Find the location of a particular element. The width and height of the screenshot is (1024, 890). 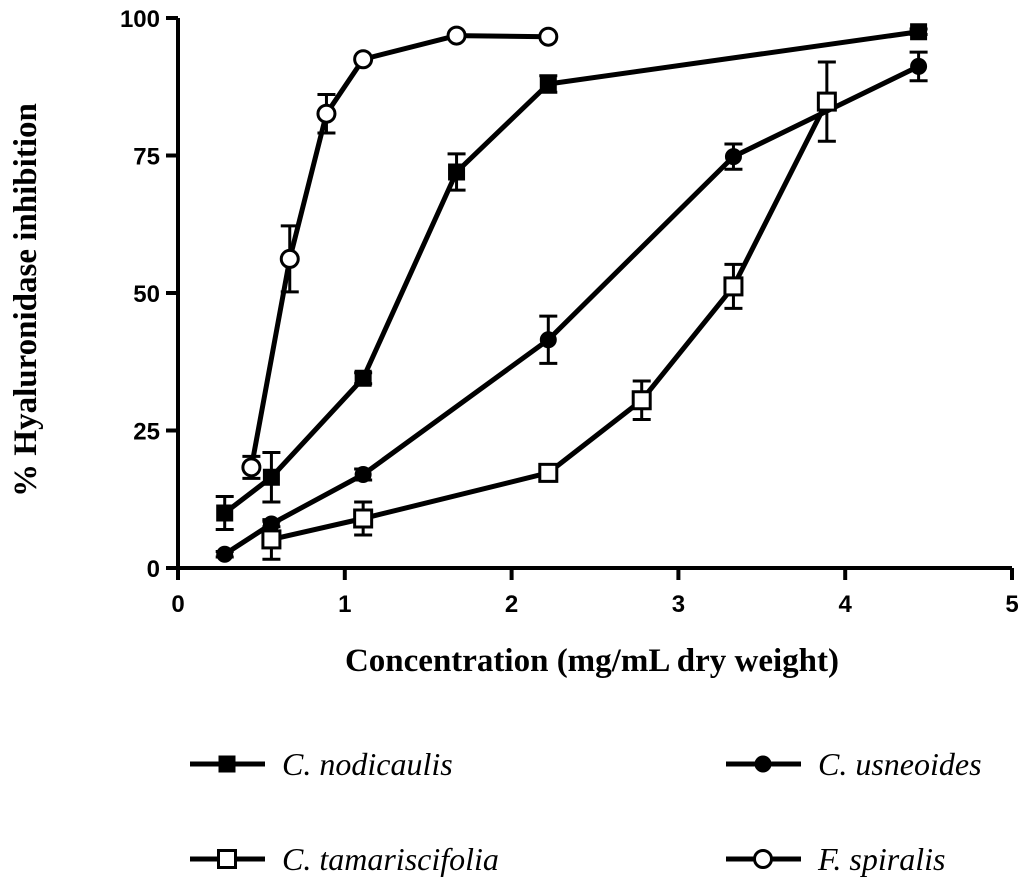

legend-marker-f-spiralis is located at coordinates (763, 859).